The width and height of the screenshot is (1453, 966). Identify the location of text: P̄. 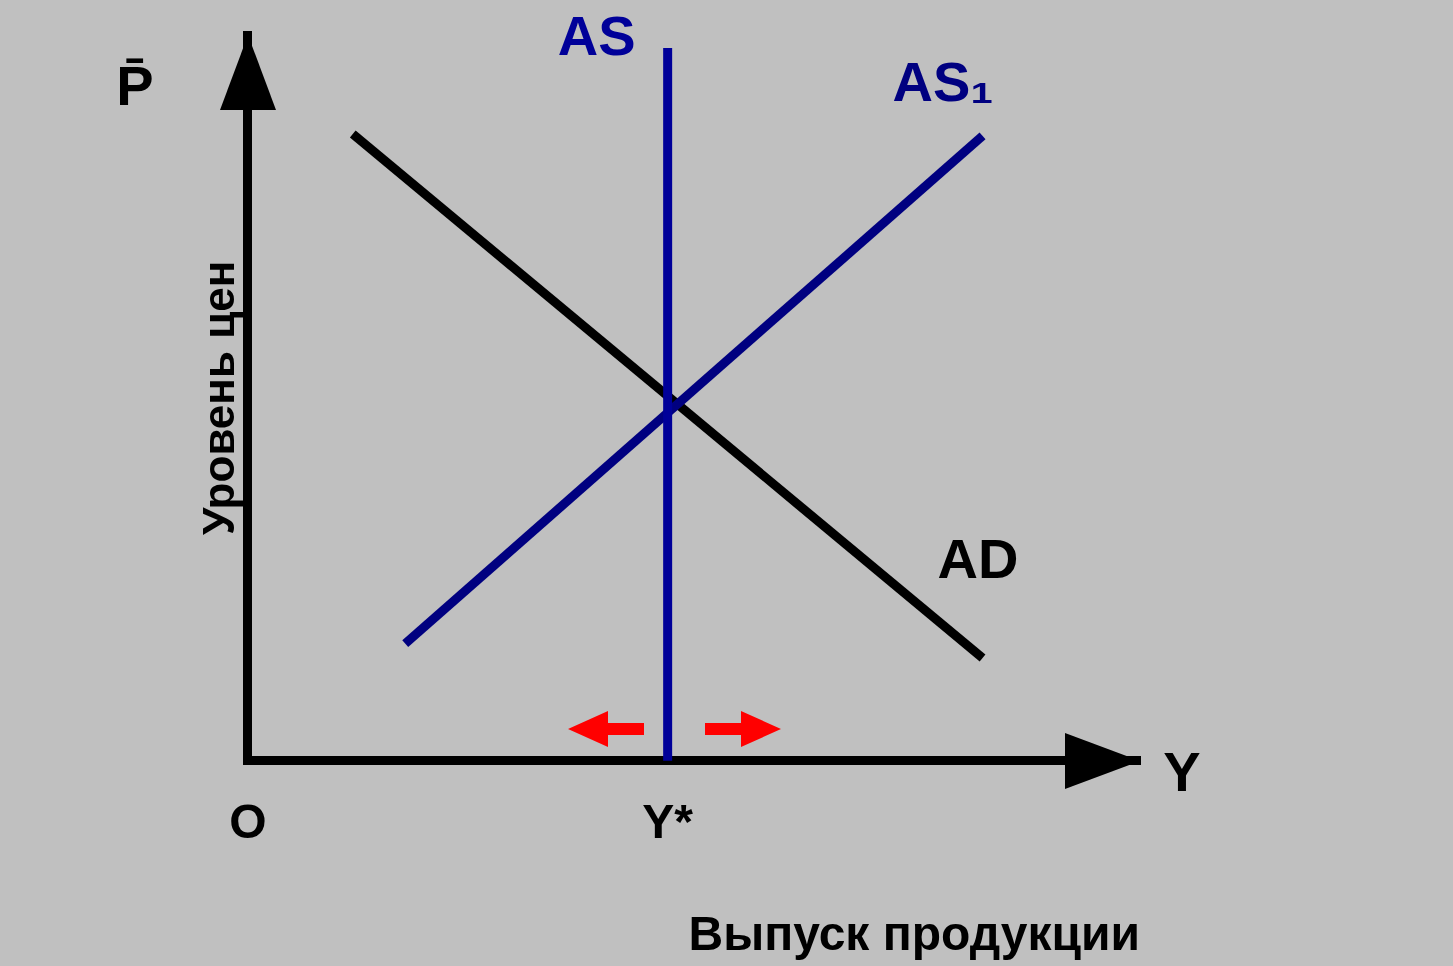
(135, 86).